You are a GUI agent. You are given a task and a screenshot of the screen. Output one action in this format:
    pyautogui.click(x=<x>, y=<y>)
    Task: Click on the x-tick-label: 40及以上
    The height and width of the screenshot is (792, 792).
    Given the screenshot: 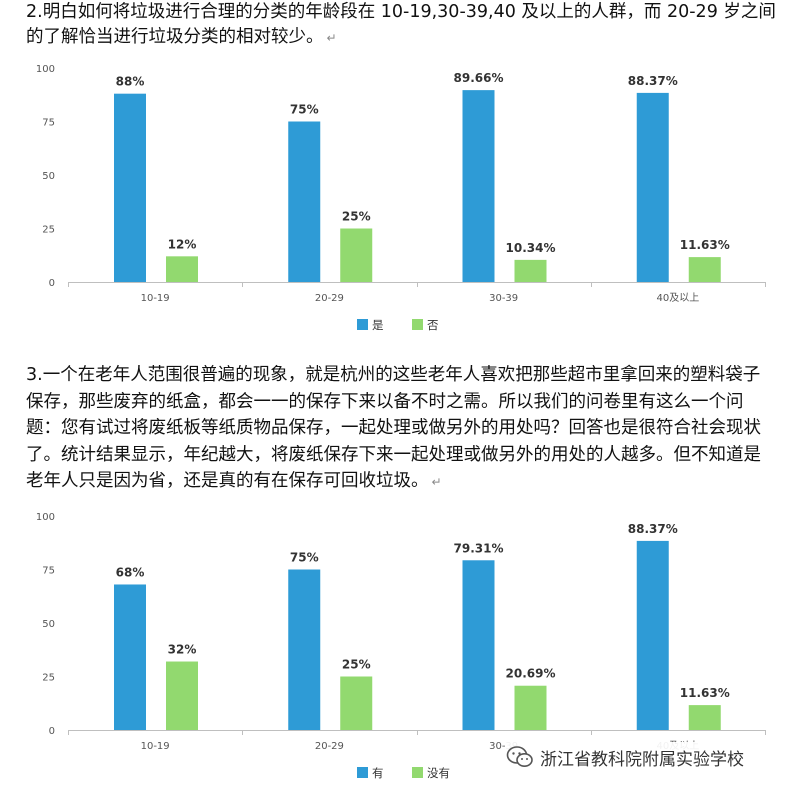 What is the action you would take?
    pyautogui.click(x=678, y=298)
    